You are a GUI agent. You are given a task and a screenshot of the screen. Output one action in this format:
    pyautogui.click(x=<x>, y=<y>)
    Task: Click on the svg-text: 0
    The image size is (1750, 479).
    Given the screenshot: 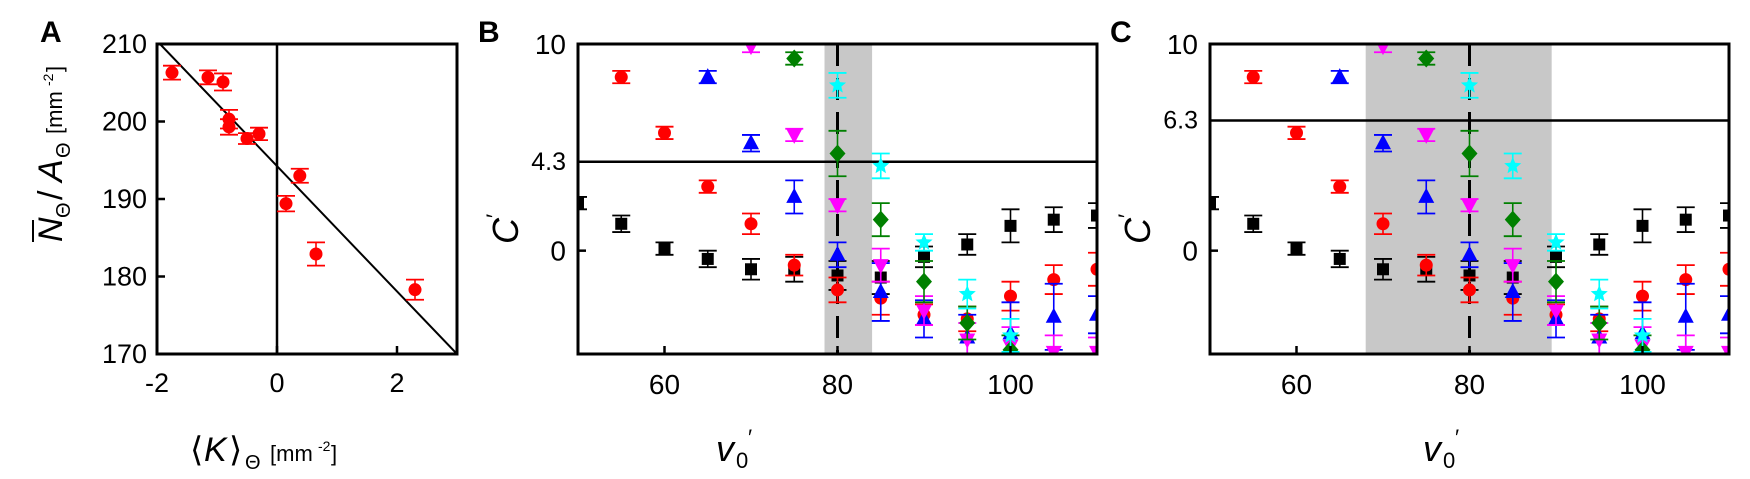 What is the action you would take?
    pyautogui.click(x=1449, y=460)
    